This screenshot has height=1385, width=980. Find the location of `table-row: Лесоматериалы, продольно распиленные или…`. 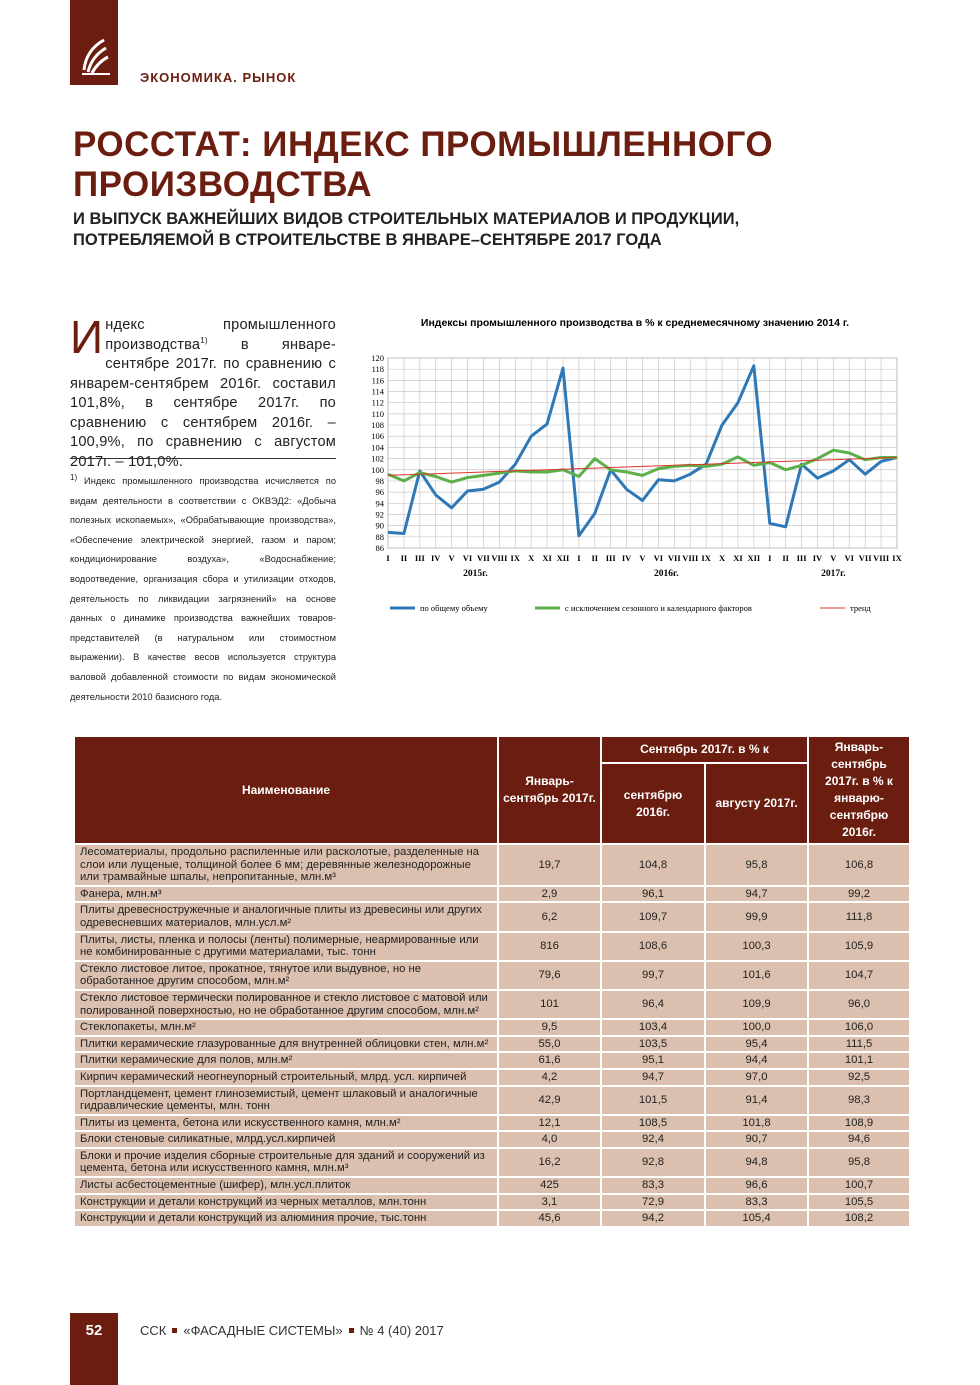

table-row: Лесоматериалы, продольно распиленные или… is located at coordinates (492, 865).